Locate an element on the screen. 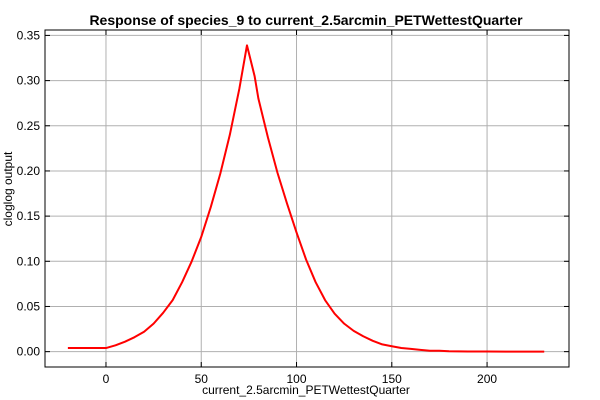 The width and height of the screenshot is (600, 400). y-tick-label: 0.35 is located at coordinates (29, 35).